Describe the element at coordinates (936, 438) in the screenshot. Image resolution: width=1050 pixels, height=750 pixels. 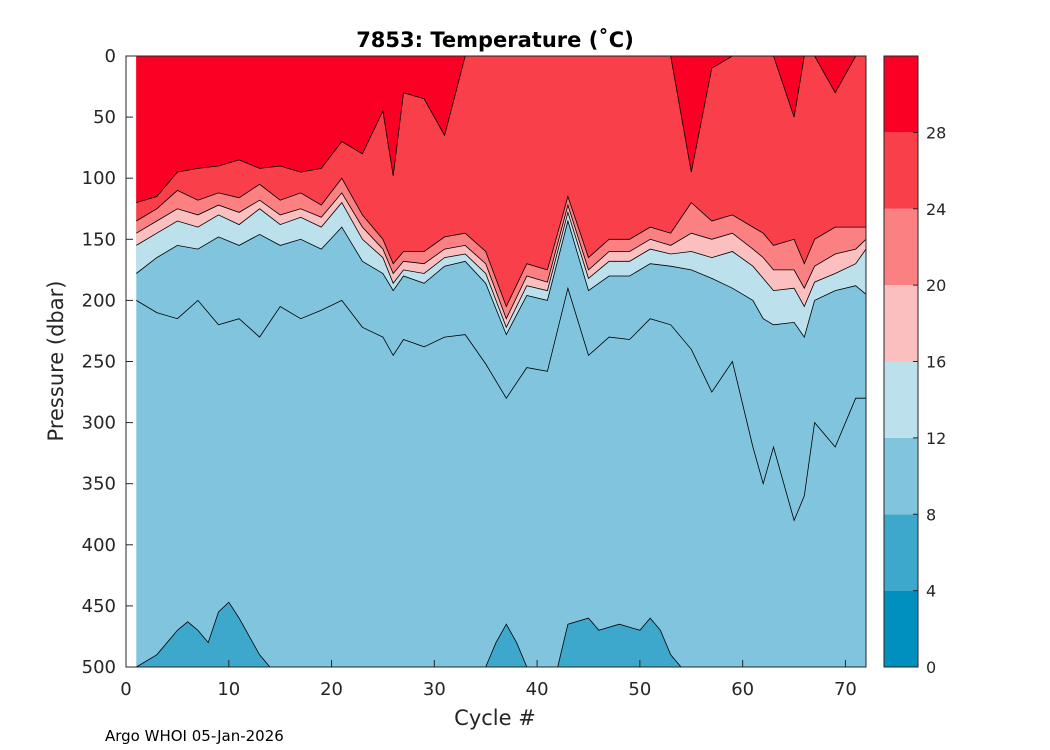
I see `colorbar-tick-label: 12` at that location.